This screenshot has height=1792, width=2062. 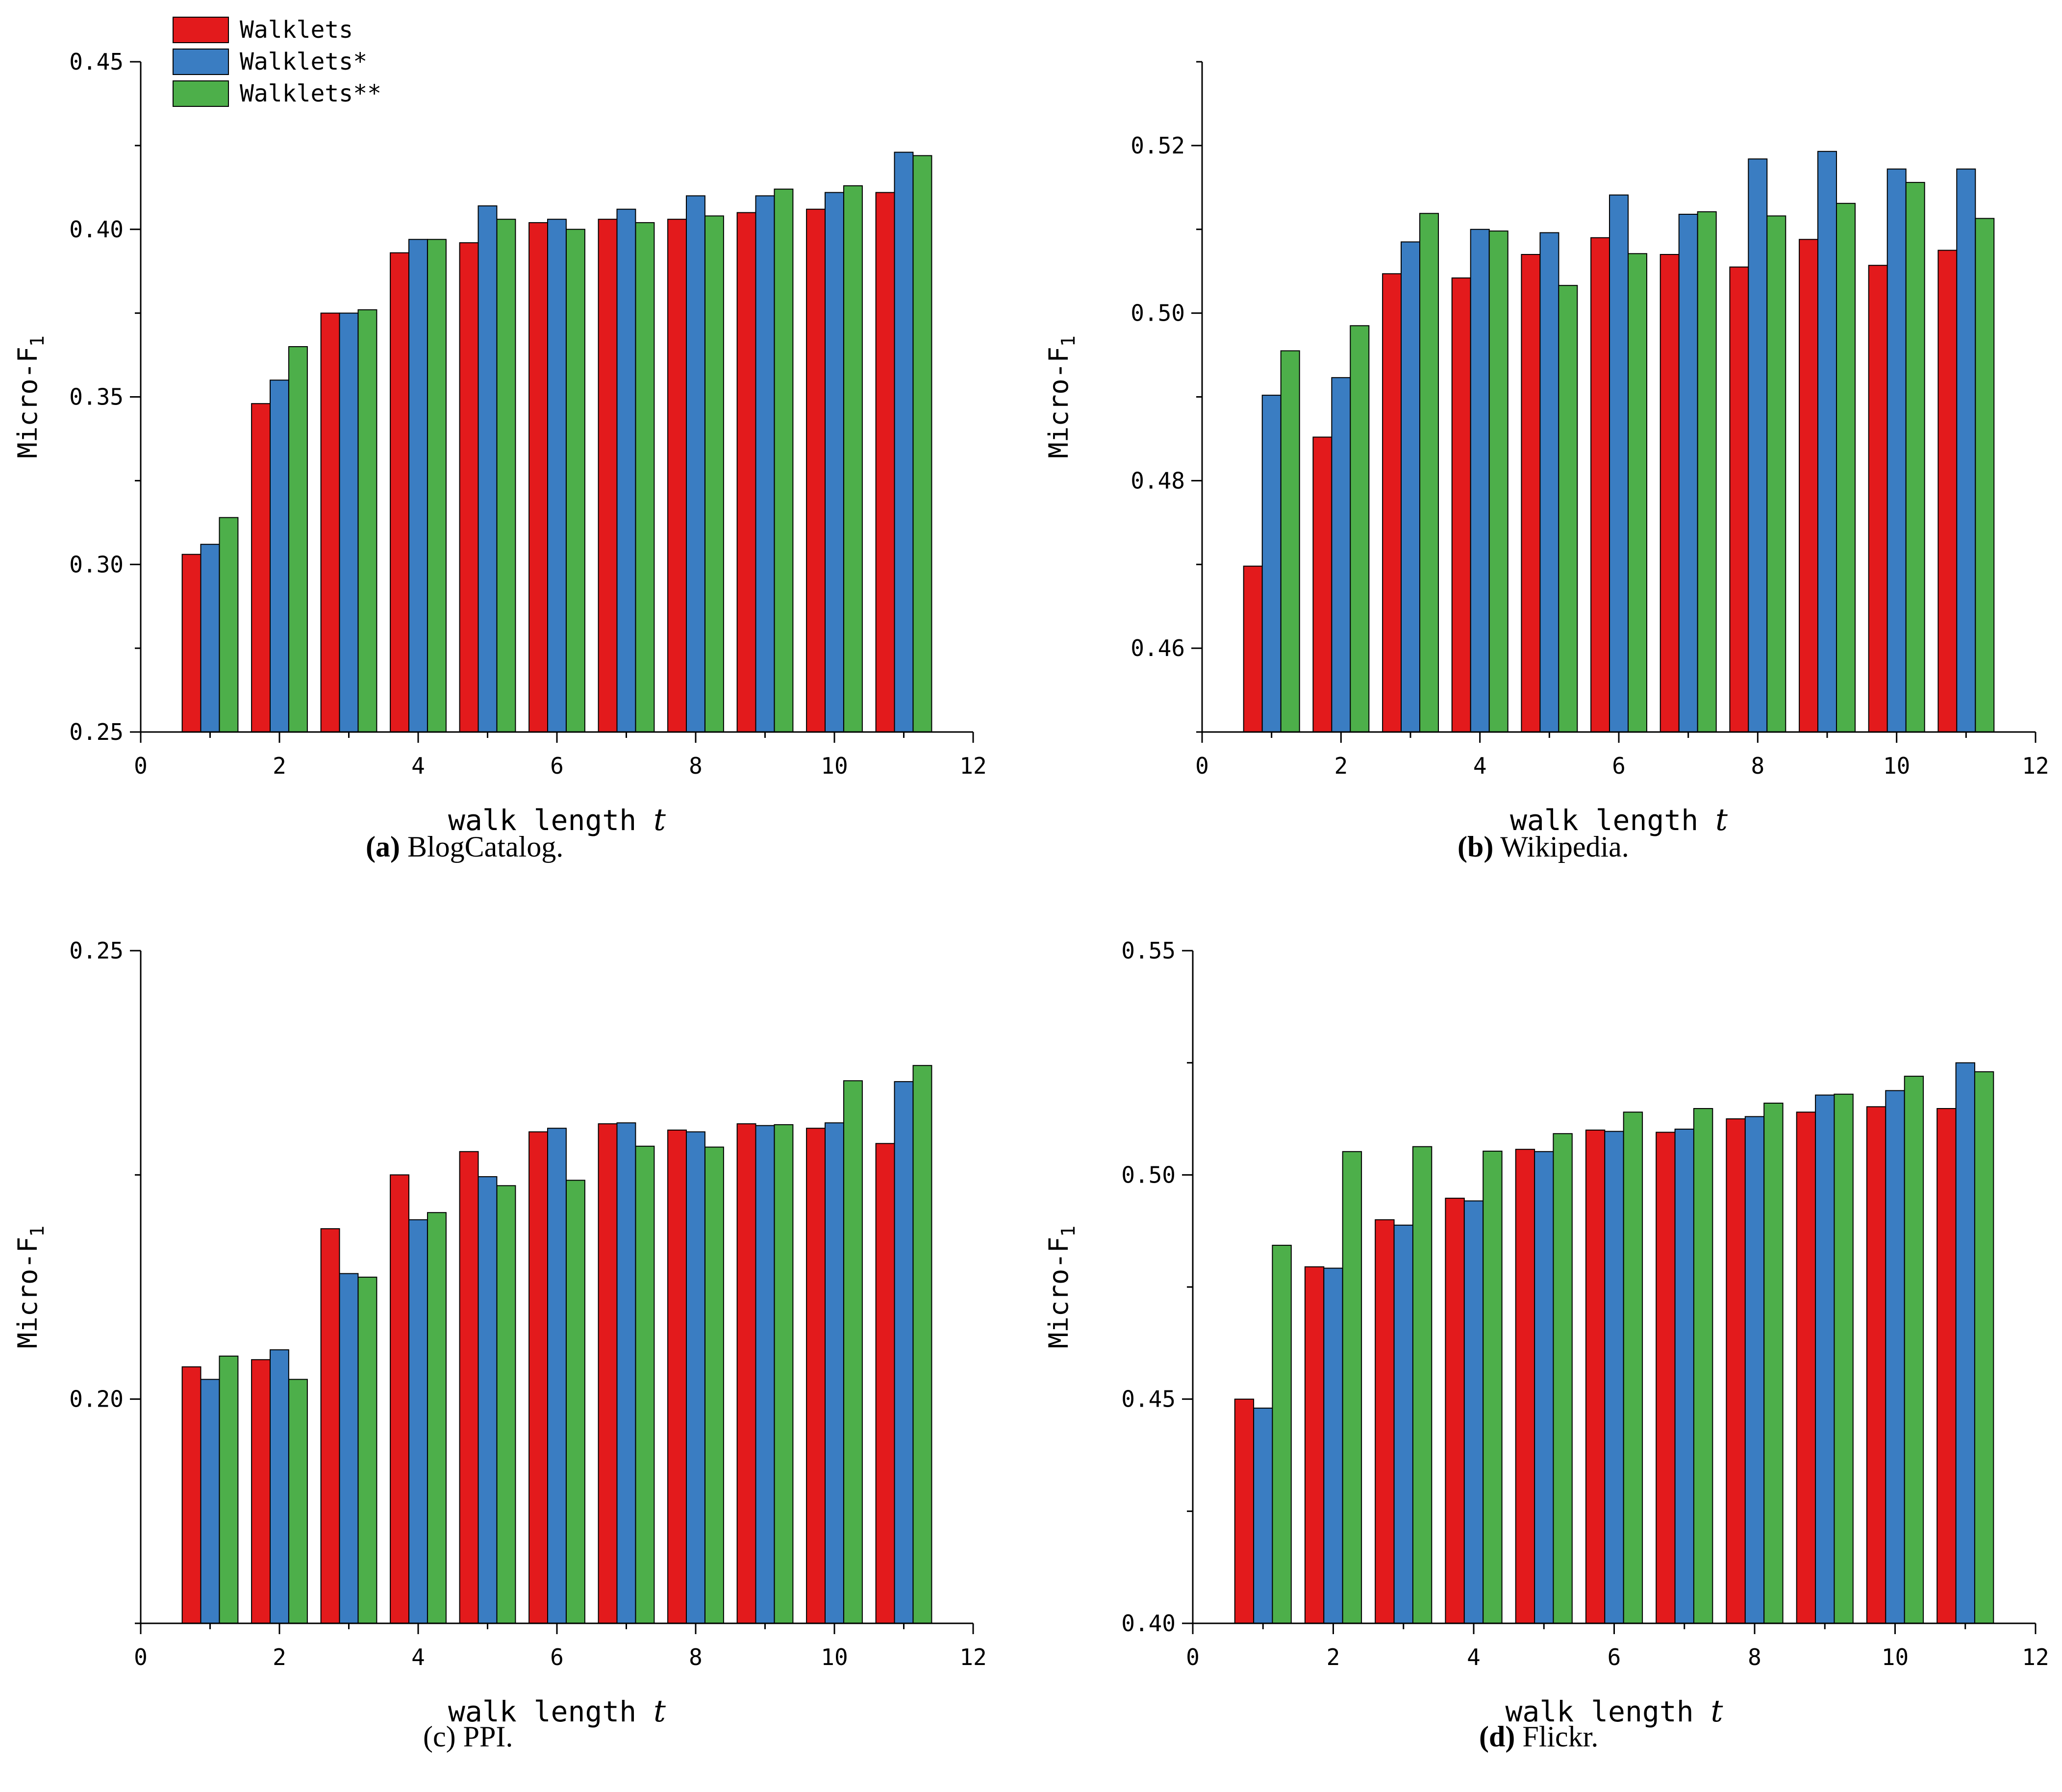 I want to click on legend: Walklets Walklets* Walklets**, so click(x=277, y=61).